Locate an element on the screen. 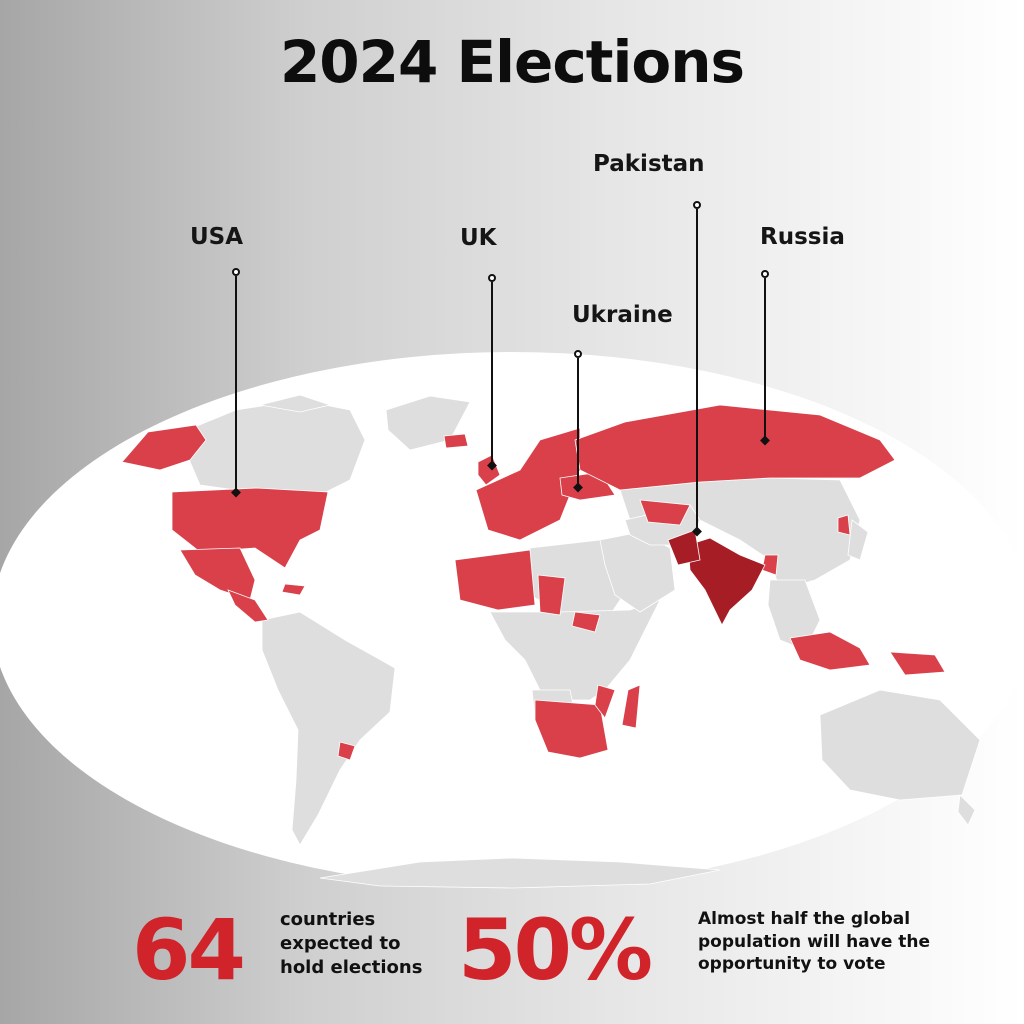 The height and width of the screenshot is (1024, 1024). page-title: 2024 Elections is located at coordinates (512, 62).